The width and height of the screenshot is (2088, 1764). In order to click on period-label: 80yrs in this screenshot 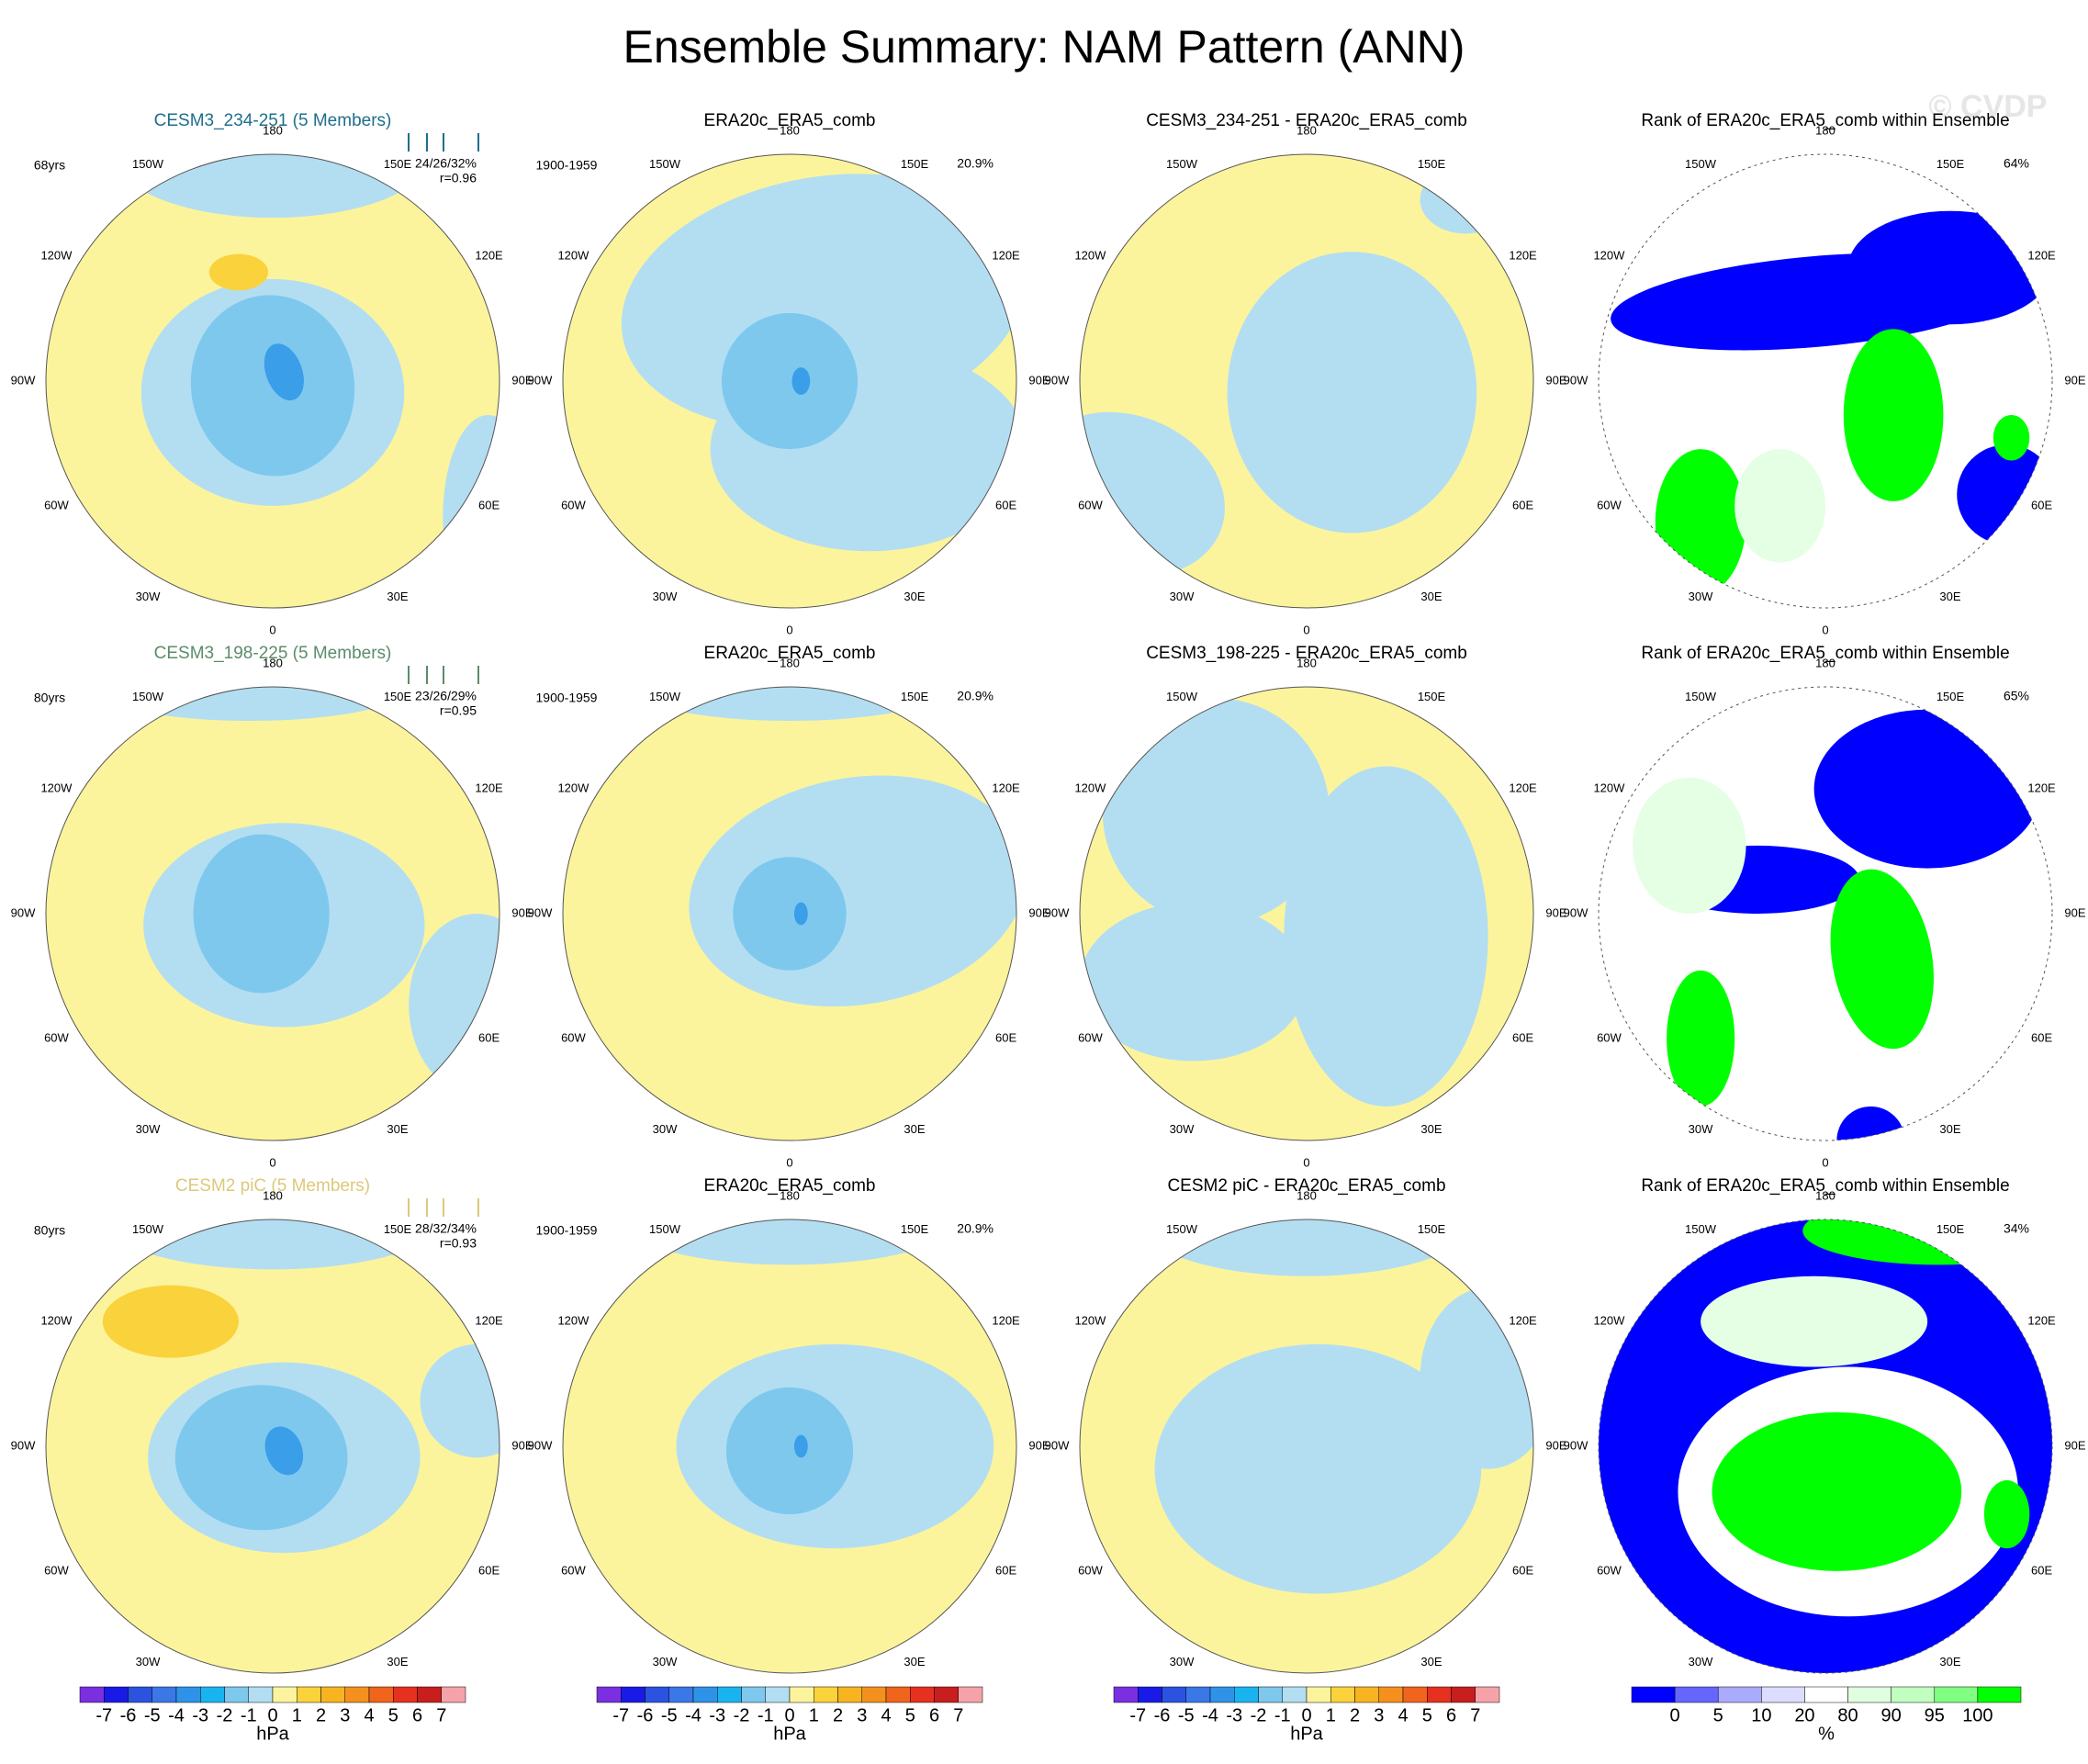, I will do `click(49, 698)`.